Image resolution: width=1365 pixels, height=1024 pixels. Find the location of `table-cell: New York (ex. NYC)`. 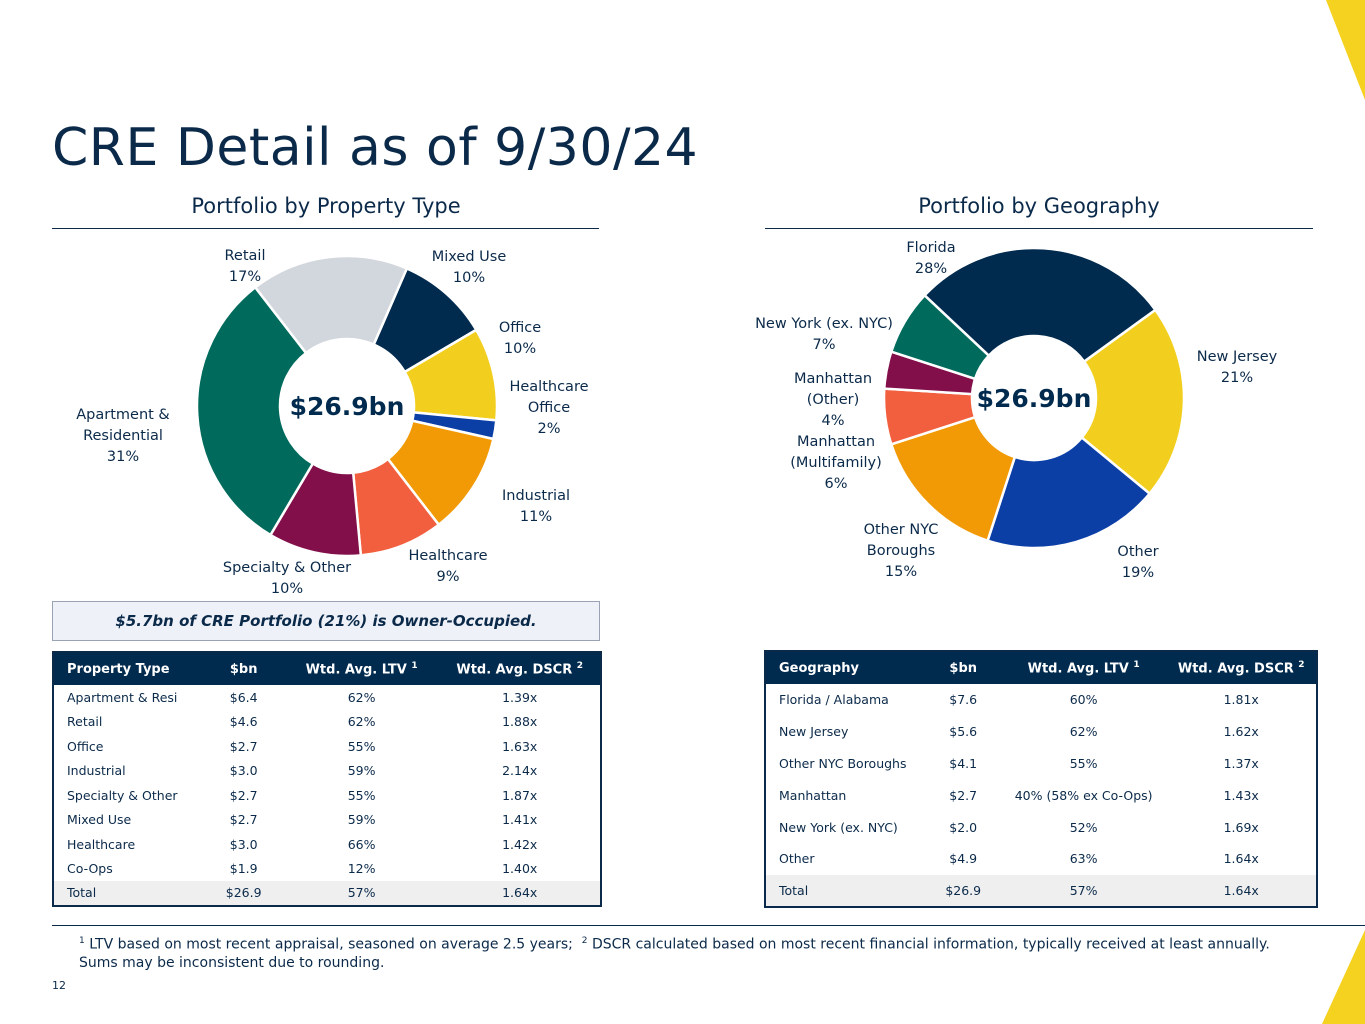

table-cell: New York (ex. NYC) is located at coordinates (838, 827).